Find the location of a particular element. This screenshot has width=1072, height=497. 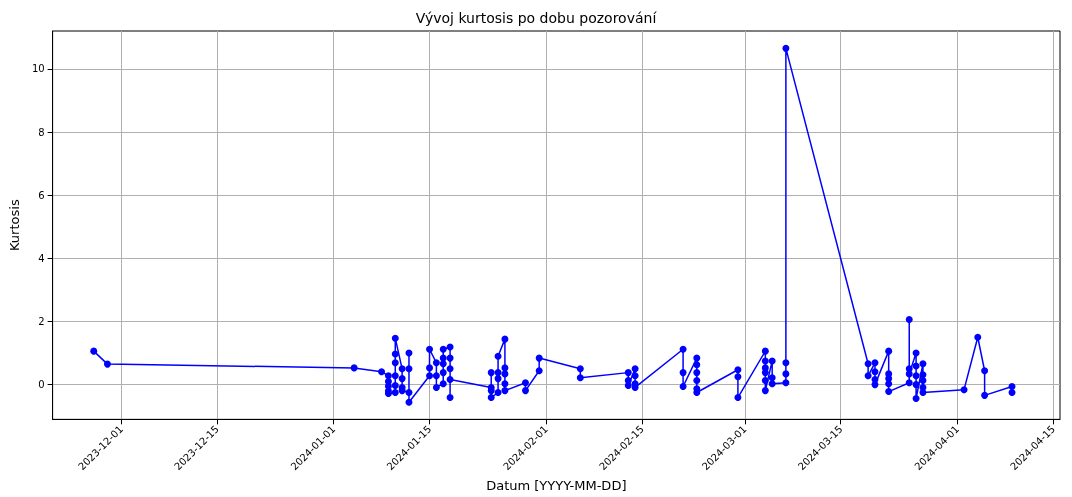

x-axis-title: Datum [YYYY-MM-DD] is located at coordinates (556, 485).